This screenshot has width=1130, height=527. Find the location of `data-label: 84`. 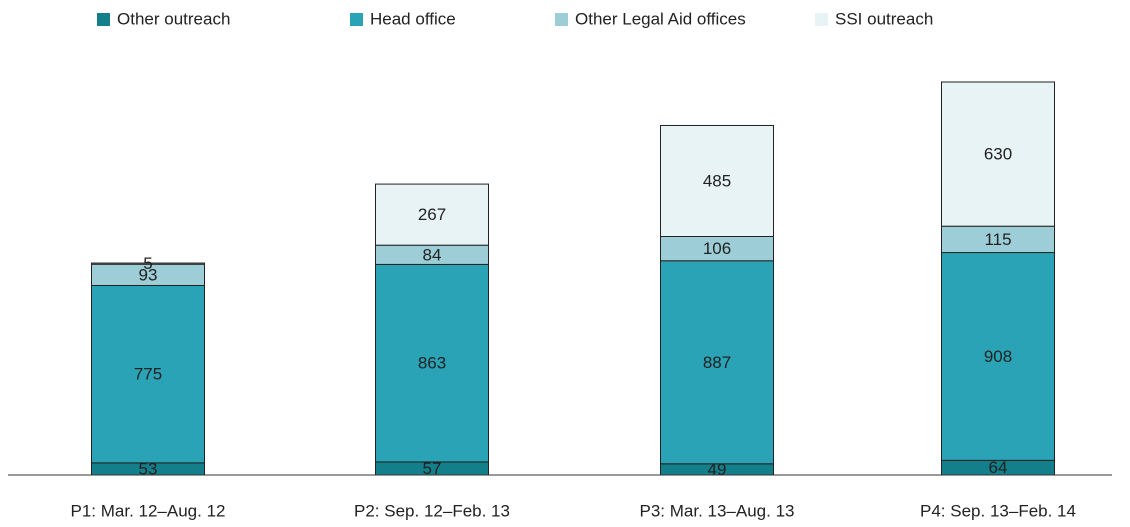

data-label: 84 is located at coordinates (432, 254).